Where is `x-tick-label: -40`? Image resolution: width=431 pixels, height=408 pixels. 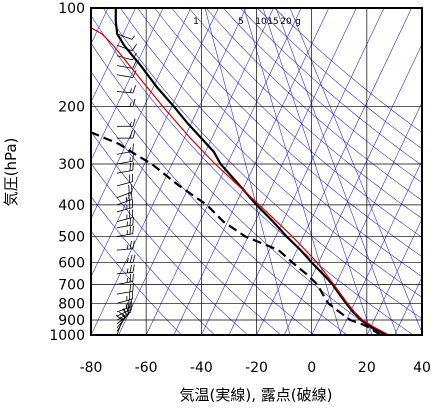
x-tick-label: -40 is located at coordinates (201, 368).